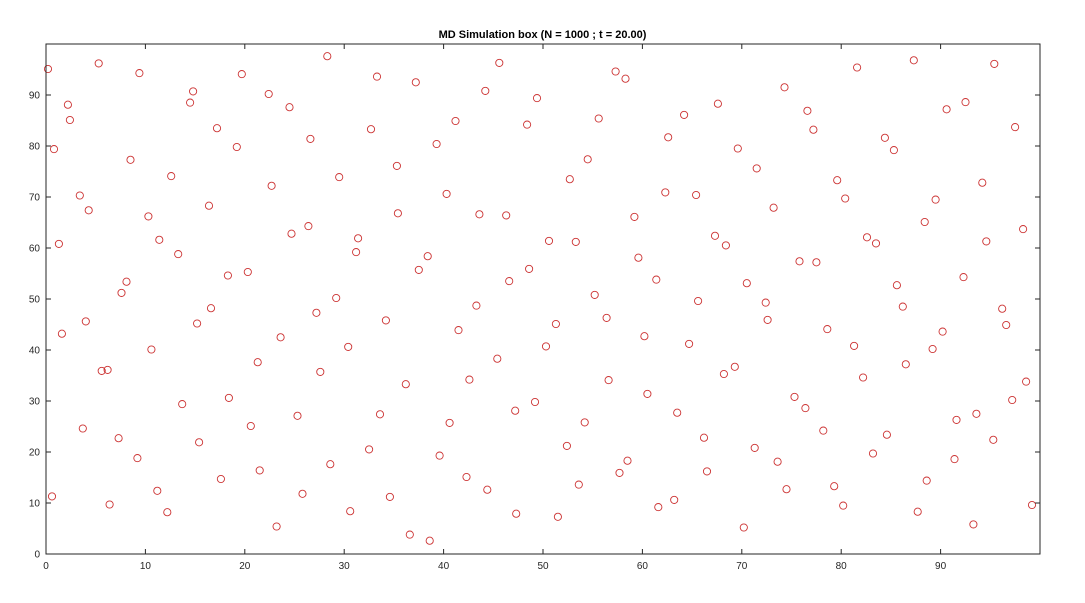 The width and height of the screenshot is (1085, 603). Describe the element at coordinates (37, 555) in the screenshot. I see `y-tick-label: 0` at that location.